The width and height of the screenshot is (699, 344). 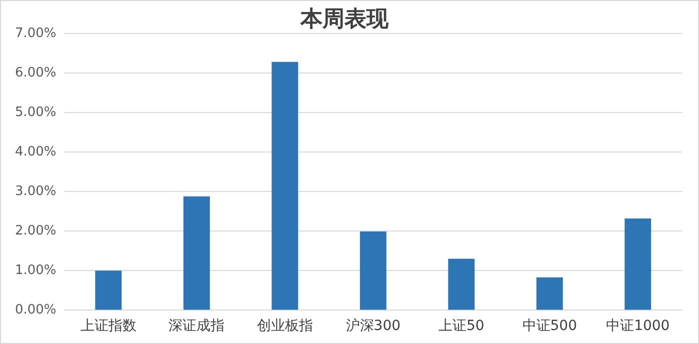 I want to click on x-tick-label: 中证1000, so click(x=638, y=326).